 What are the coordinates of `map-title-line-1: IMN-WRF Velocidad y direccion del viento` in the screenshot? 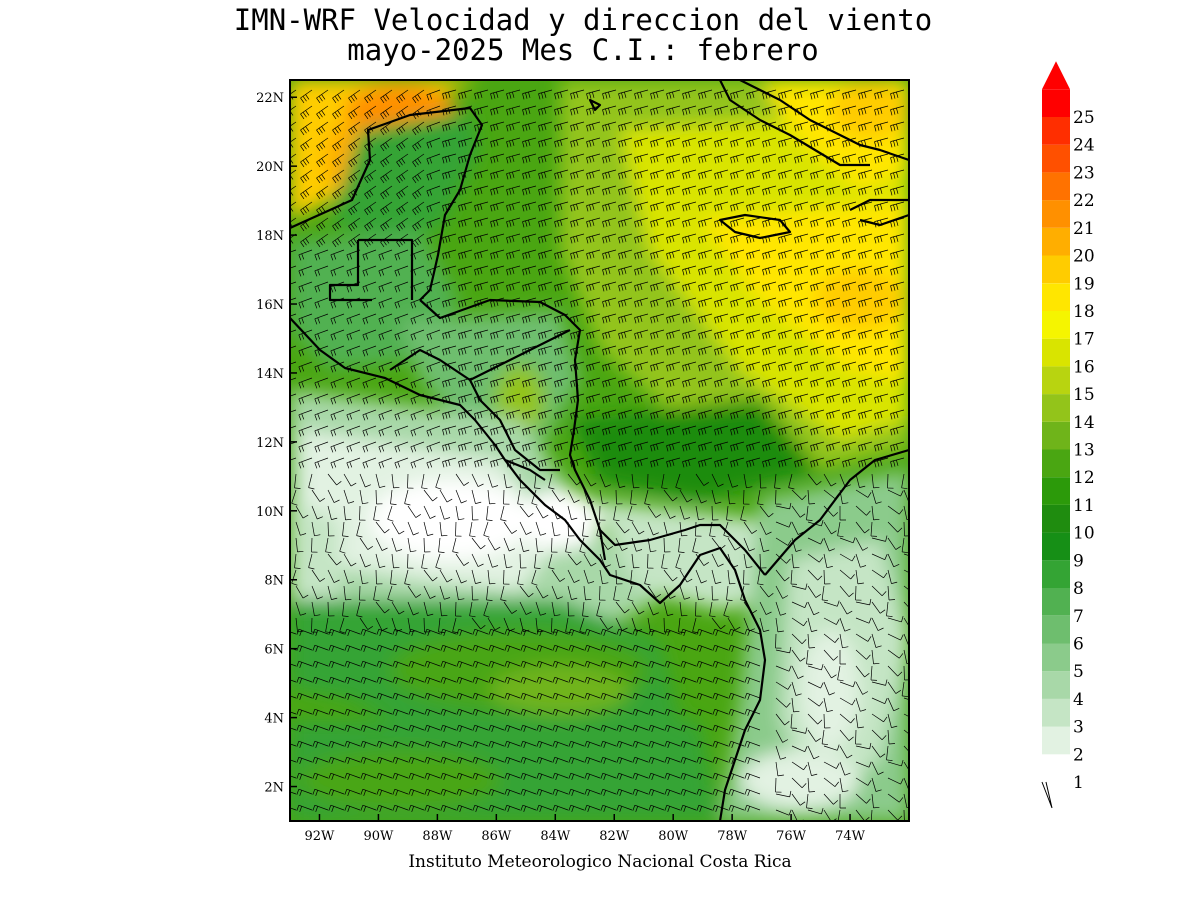 It's located at (583, 20).